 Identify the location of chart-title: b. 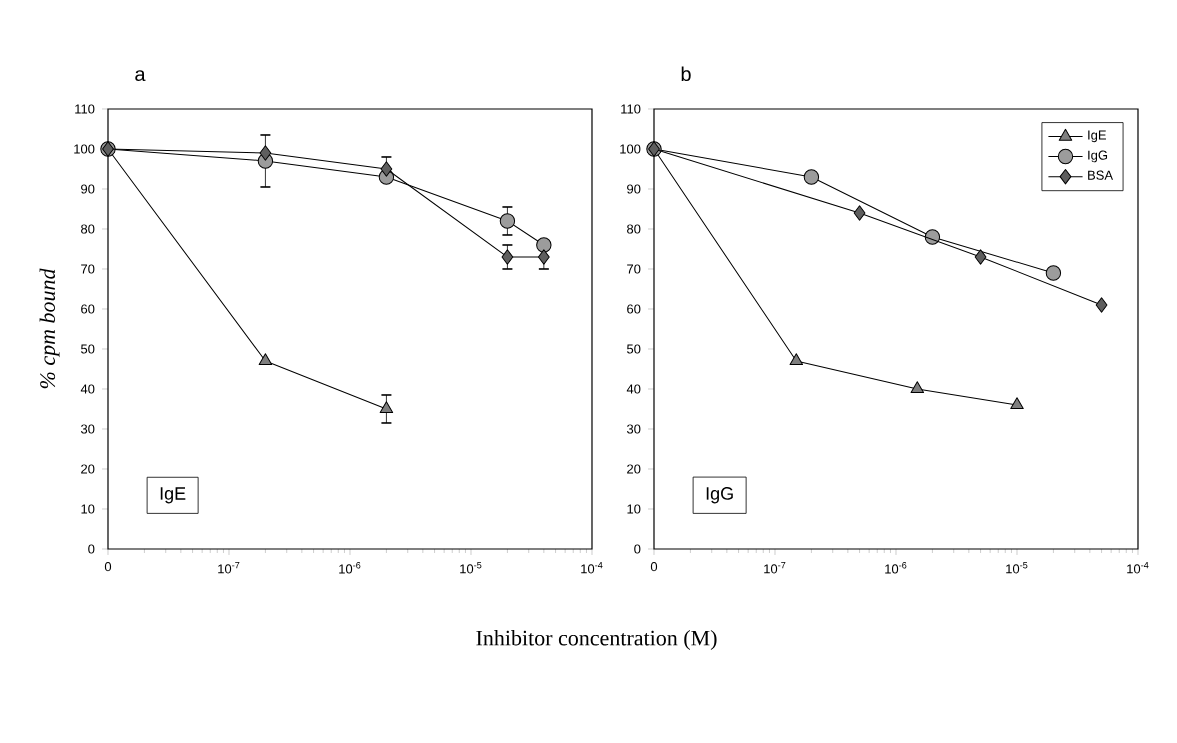
(686, 74).